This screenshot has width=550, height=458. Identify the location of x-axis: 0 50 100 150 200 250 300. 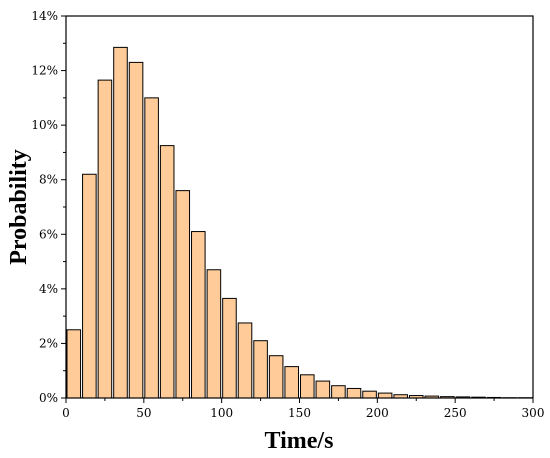
(303, 409).